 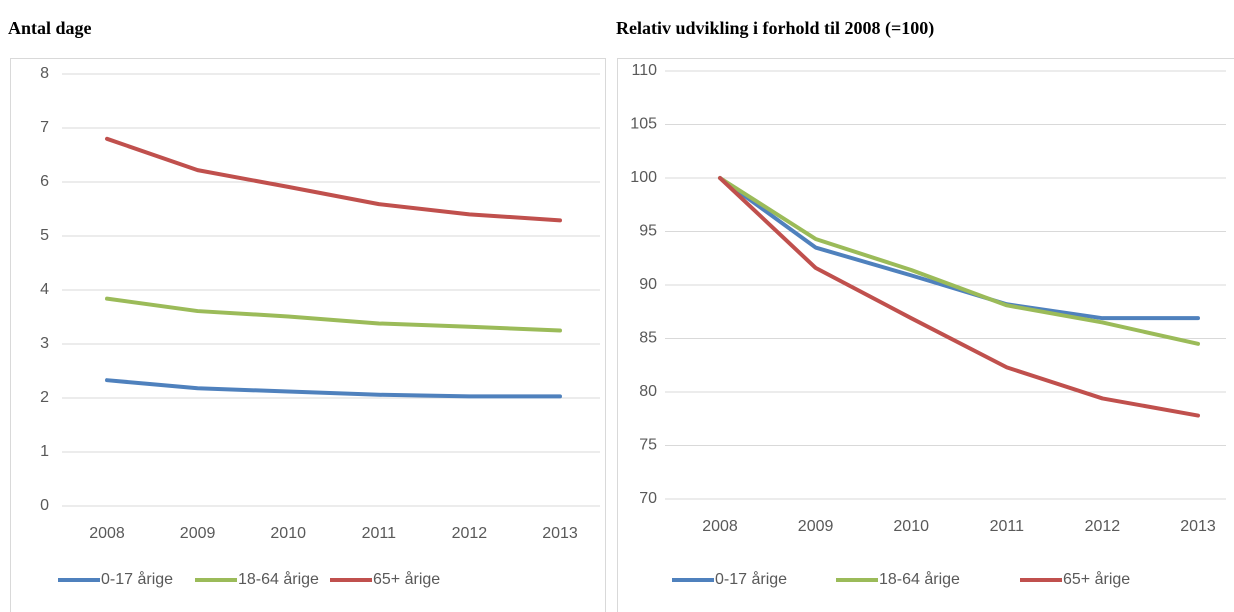 I want to click on y-tick-label: 0, so click(x=44, y=505).